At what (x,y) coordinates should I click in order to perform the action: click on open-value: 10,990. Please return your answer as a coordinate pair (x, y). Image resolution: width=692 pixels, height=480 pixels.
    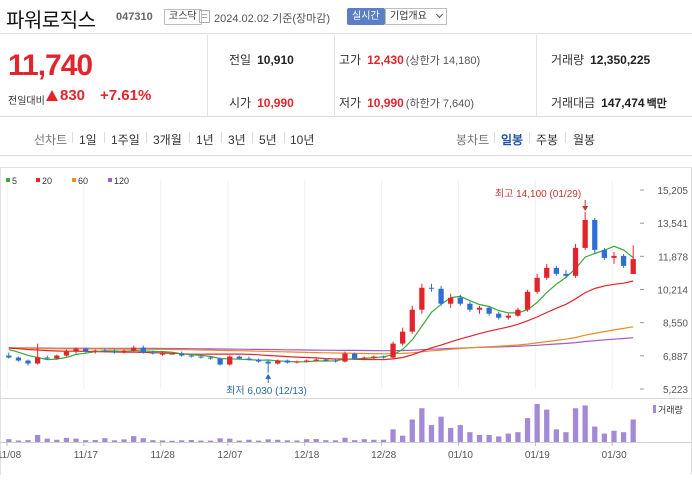
    Looking at the image, I should click on (275, 103).